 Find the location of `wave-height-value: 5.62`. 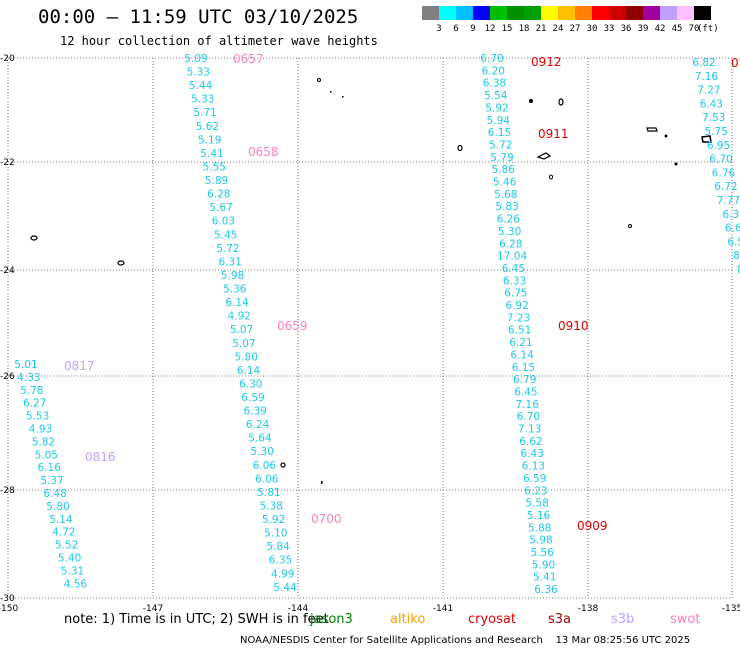

wave-height-value: 5.62 is located at coordinates (207, 127).